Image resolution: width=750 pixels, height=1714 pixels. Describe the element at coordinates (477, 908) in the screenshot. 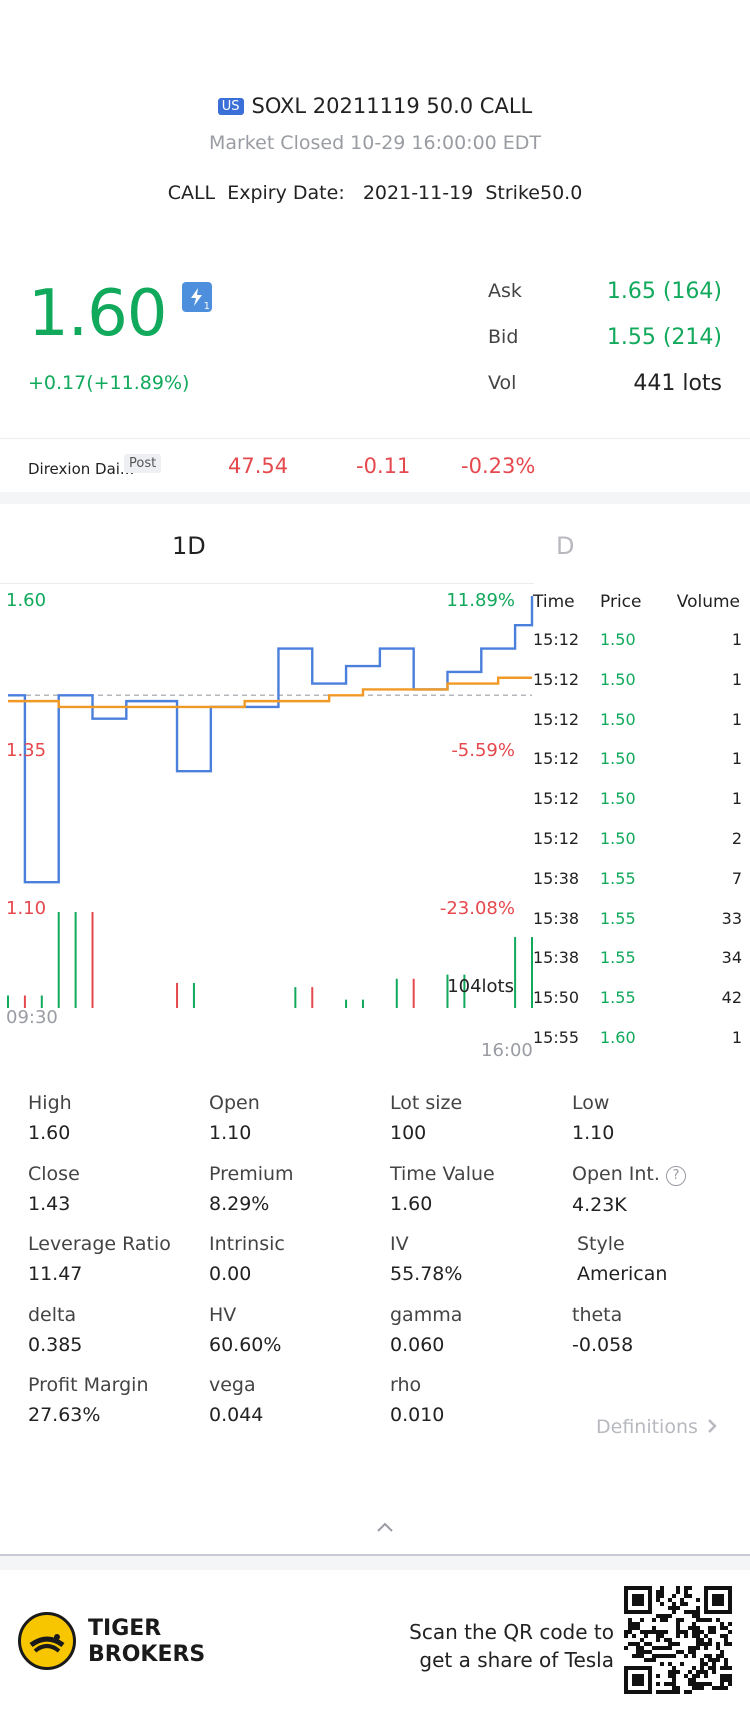

I see `y-right-bottom: -23.08%` at that location.